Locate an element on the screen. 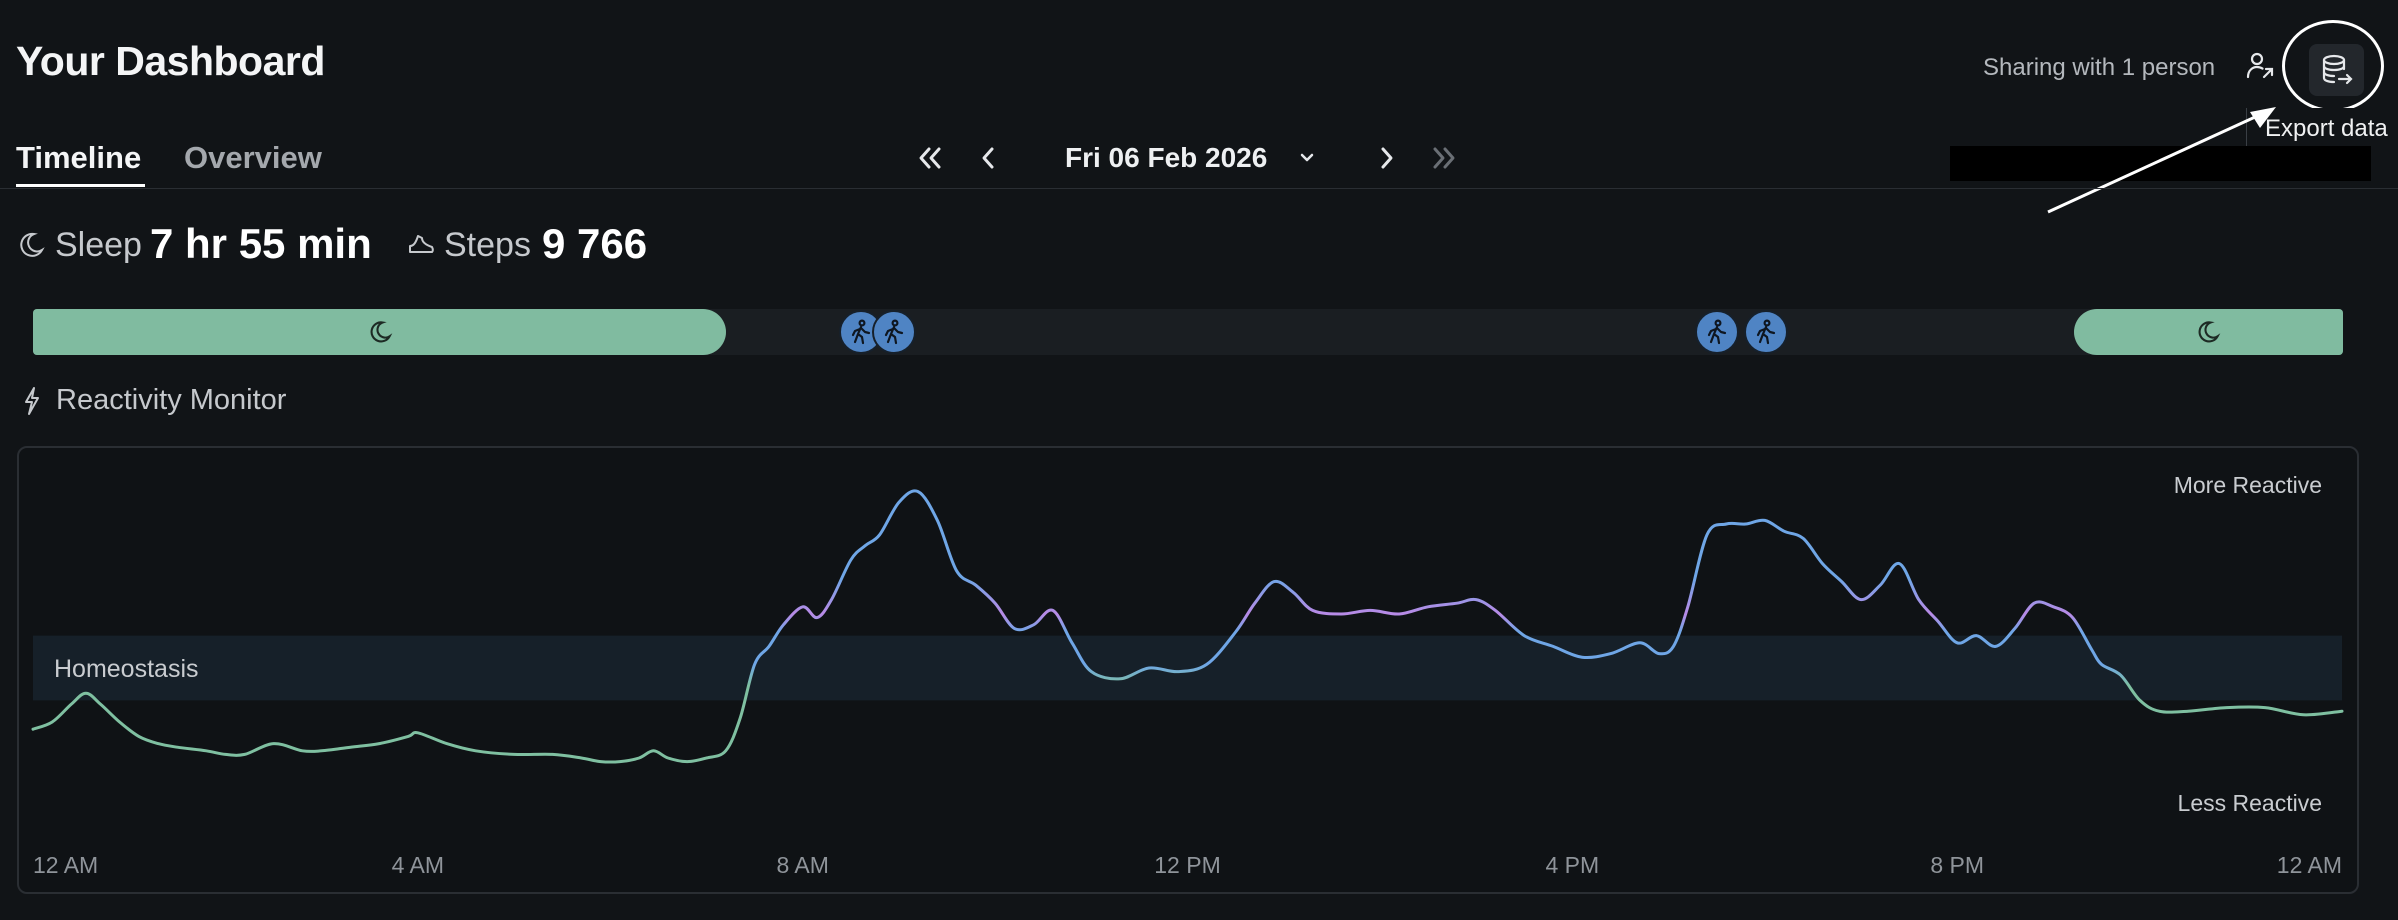  shoe-icon is located at coordinates (421, 244).